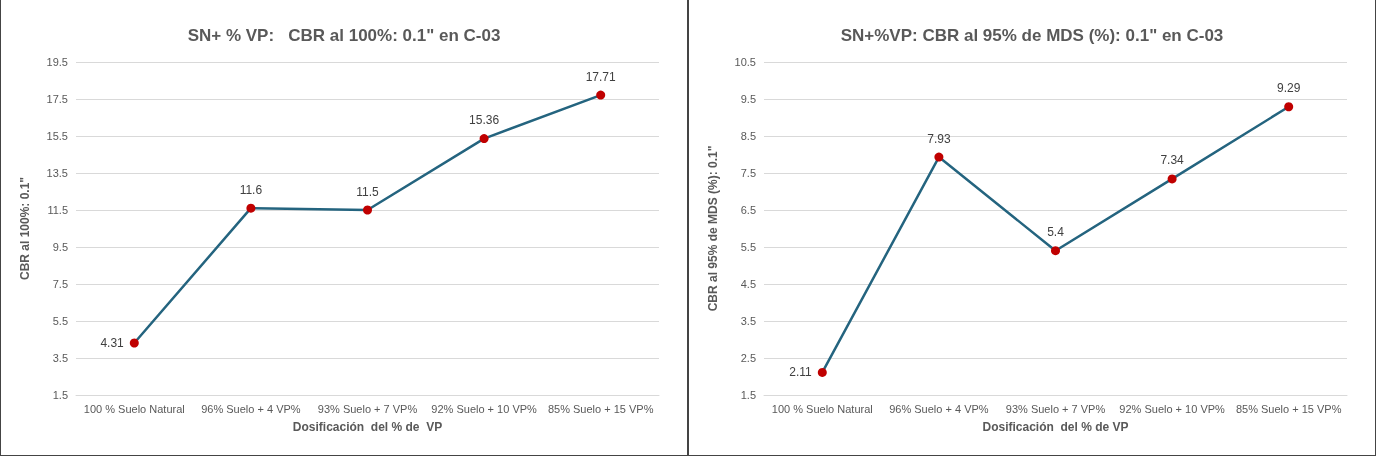 The image size is (1376, 457). I want to click on y-tick-label: 17.5, so click(57, 99).